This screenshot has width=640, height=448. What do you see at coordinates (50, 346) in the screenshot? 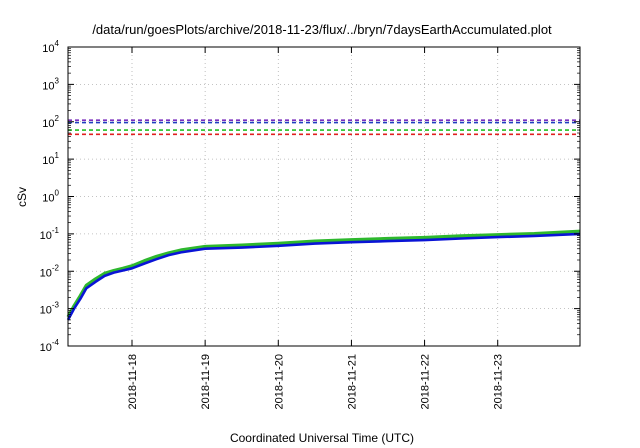
I see `y-tick-label: 10⁻⁴` at bounding box center [50, 346].